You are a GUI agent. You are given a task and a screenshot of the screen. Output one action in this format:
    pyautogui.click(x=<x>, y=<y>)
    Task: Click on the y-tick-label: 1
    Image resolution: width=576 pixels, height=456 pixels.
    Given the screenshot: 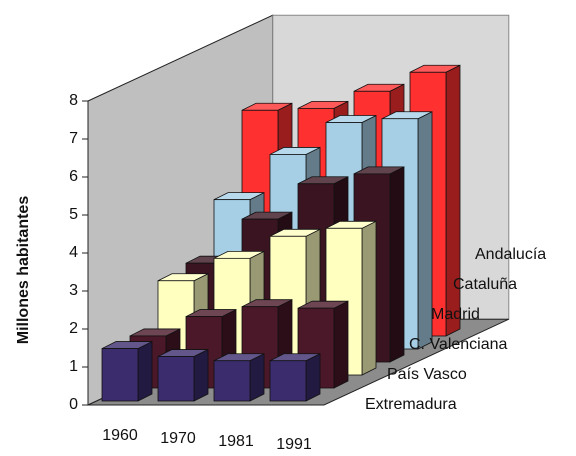 What is the action you would take?
    pyautogui.click(x=73, y=366)
    